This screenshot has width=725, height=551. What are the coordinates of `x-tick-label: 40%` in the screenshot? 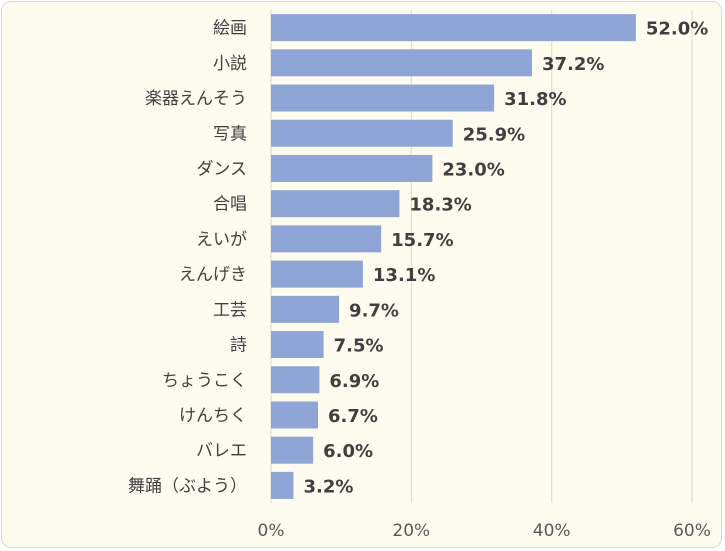 It's located at (552, 531).